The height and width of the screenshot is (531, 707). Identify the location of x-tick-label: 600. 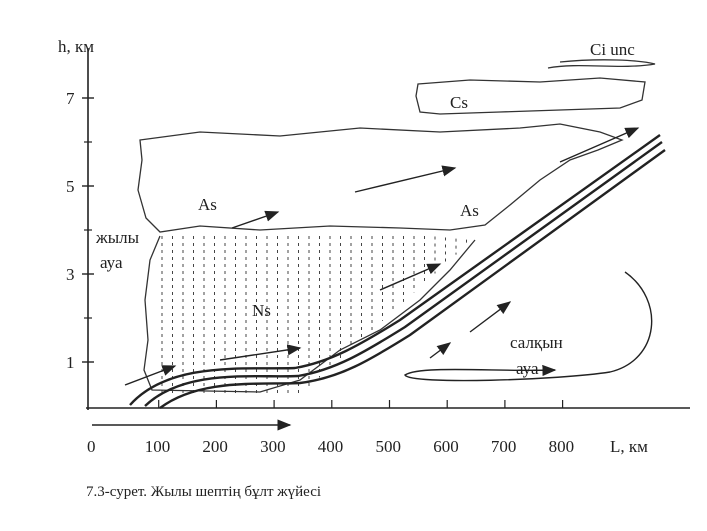
(446, 446).